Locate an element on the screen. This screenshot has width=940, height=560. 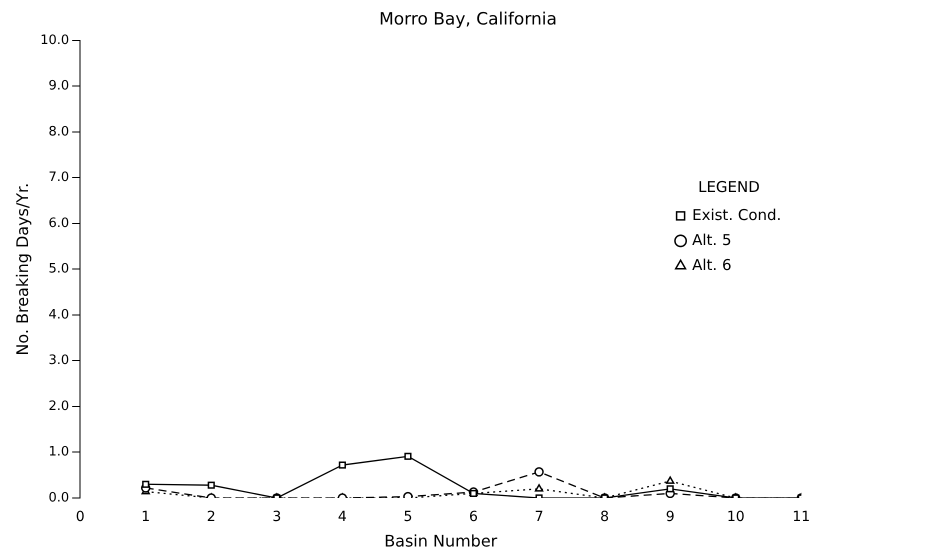
x-tick-label: 6 is located at coordinates (473, 517).